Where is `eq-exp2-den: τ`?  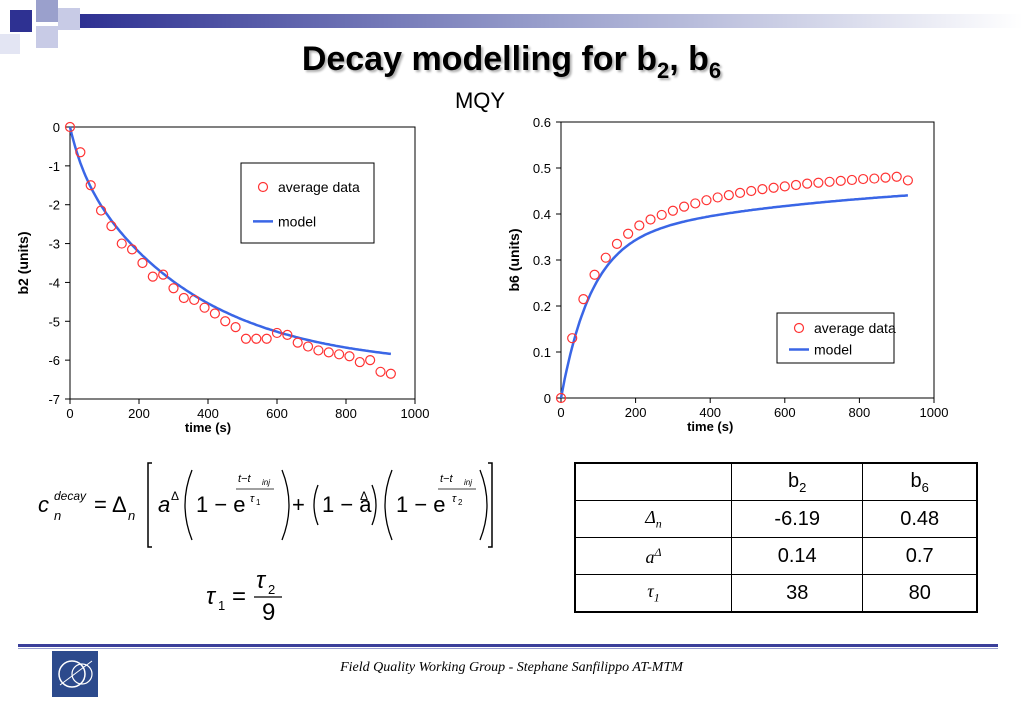
eq-exp2-den: τ is located at coordinates (454, 499).